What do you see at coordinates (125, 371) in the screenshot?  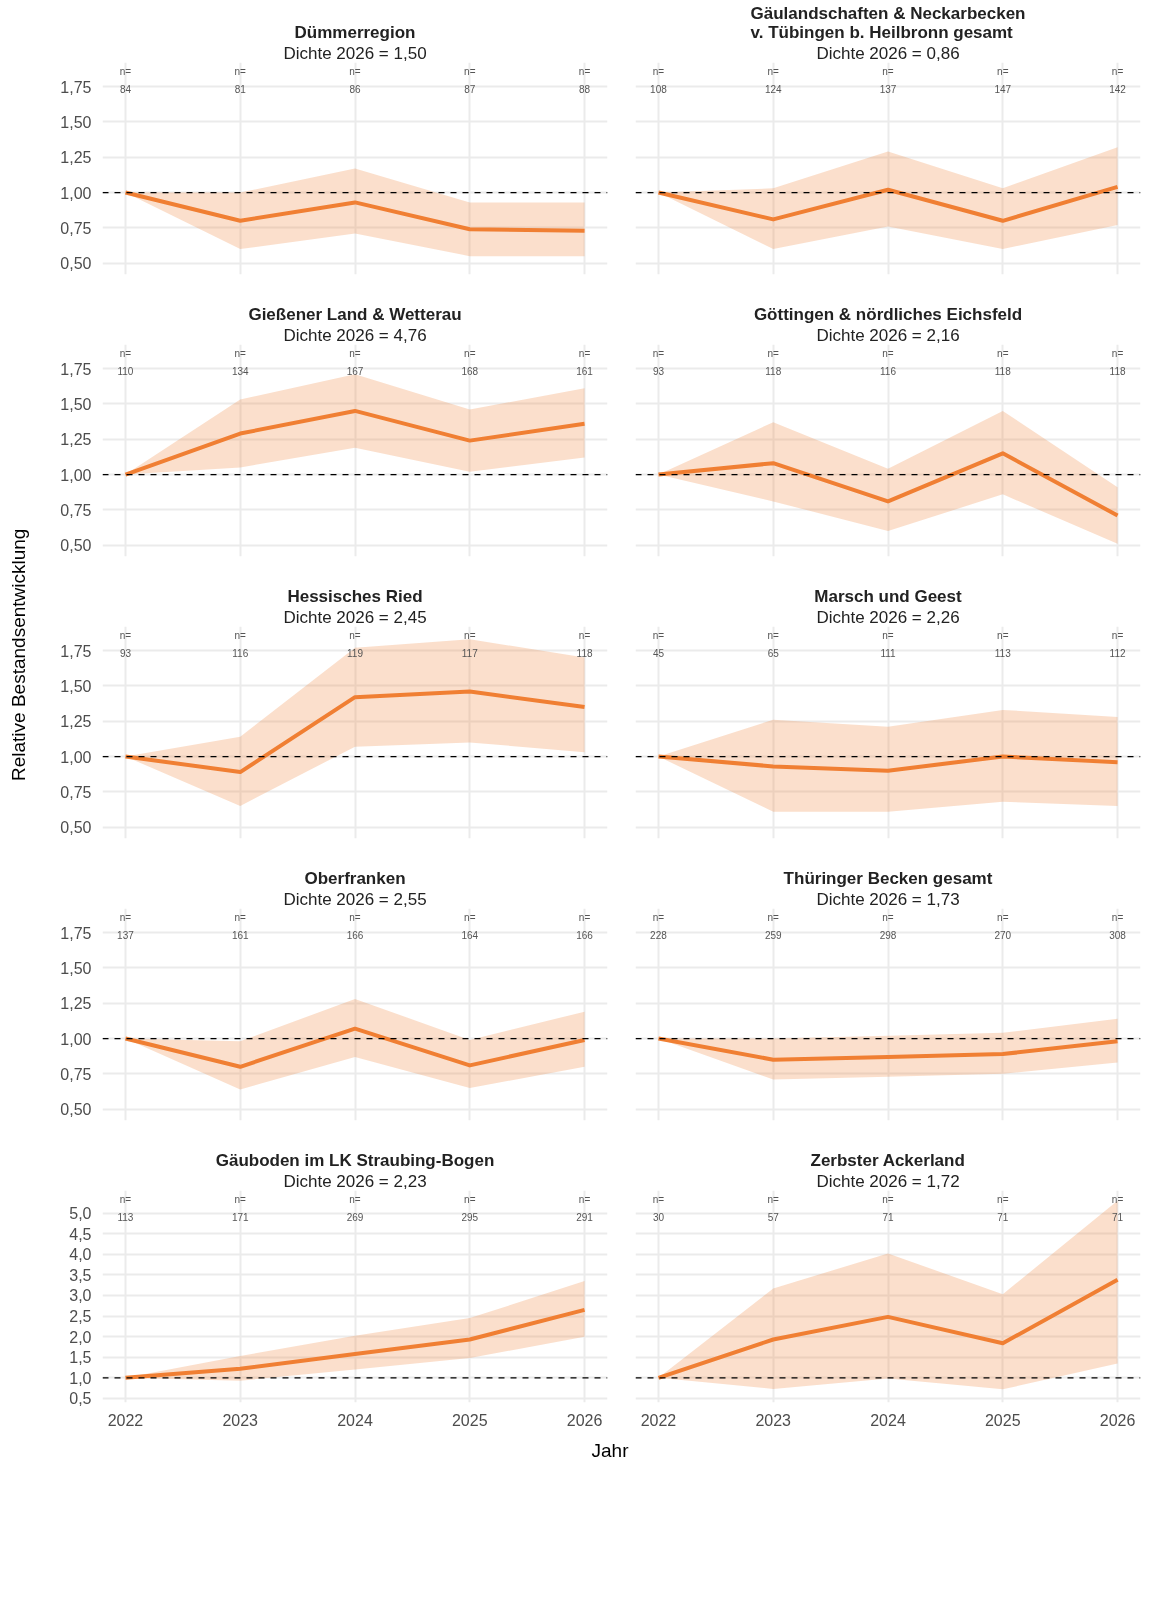 I see `annotation: 110` at bounding box center [125, 371].